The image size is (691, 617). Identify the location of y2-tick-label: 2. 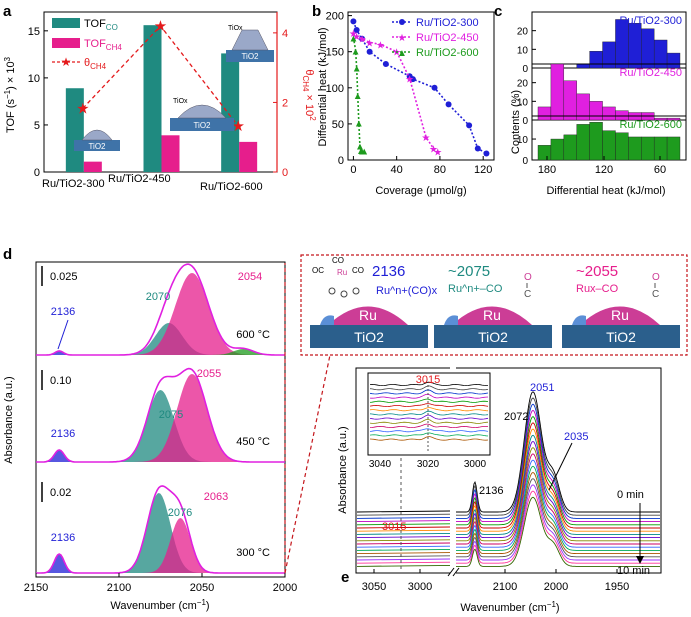
(285, 103).